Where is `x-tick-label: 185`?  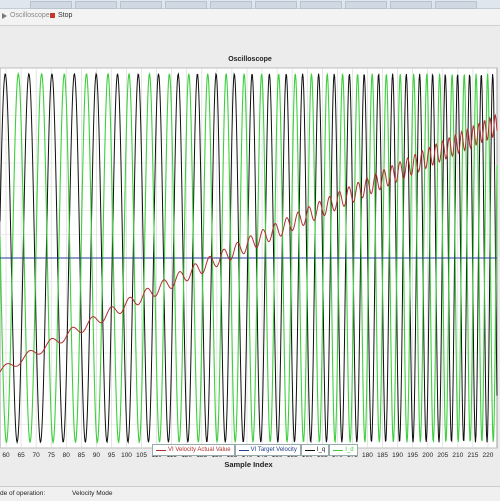 x-tick-label: 185 is located at coordinates (382, 455).